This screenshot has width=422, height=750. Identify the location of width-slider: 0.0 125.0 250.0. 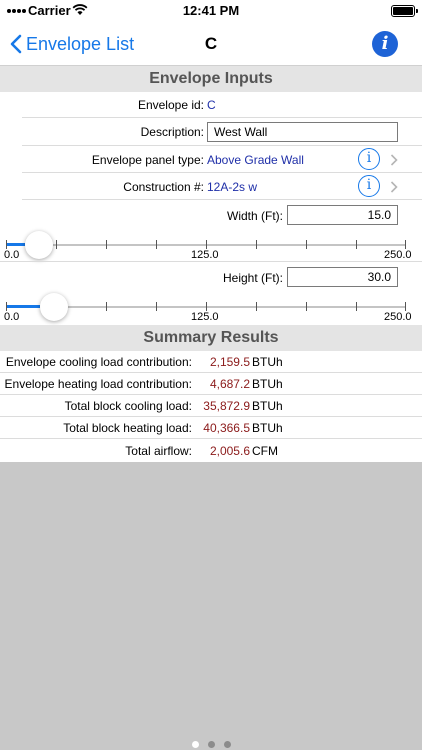
(211, 246).